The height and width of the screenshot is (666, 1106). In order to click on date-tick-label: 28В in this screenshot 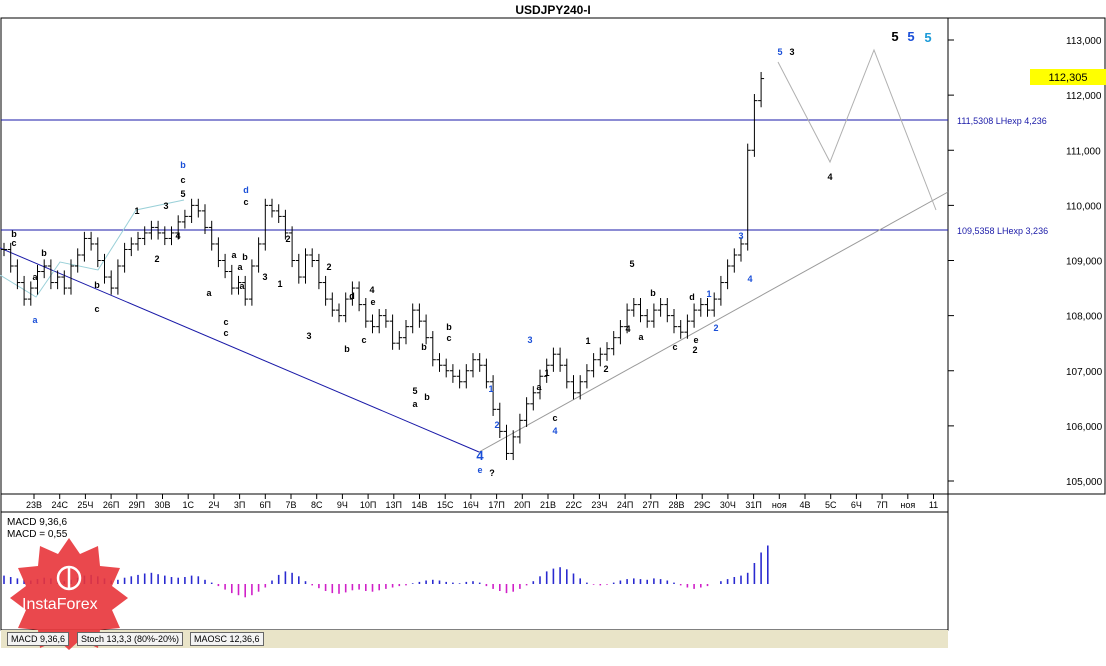, I will do `click(676, 505)`.